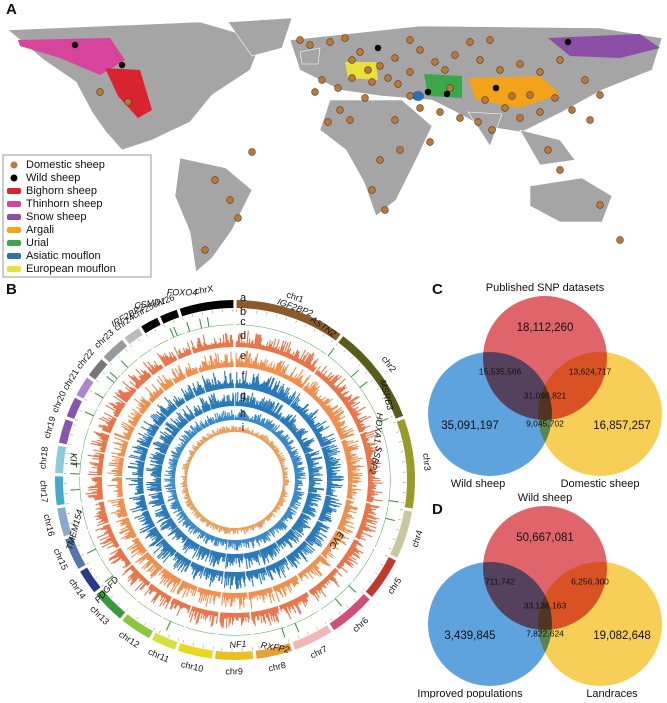  Describe the element at coordinates (243, 356) in the screenshot. I see `track-letter: e` at that location.